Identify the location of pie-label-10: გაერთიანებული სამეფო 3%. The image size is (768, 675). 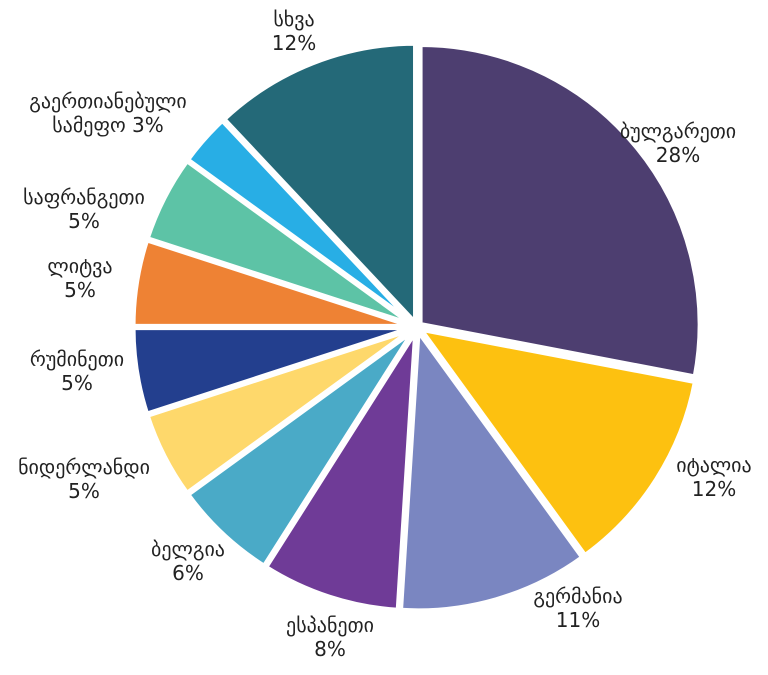
(107, 113).